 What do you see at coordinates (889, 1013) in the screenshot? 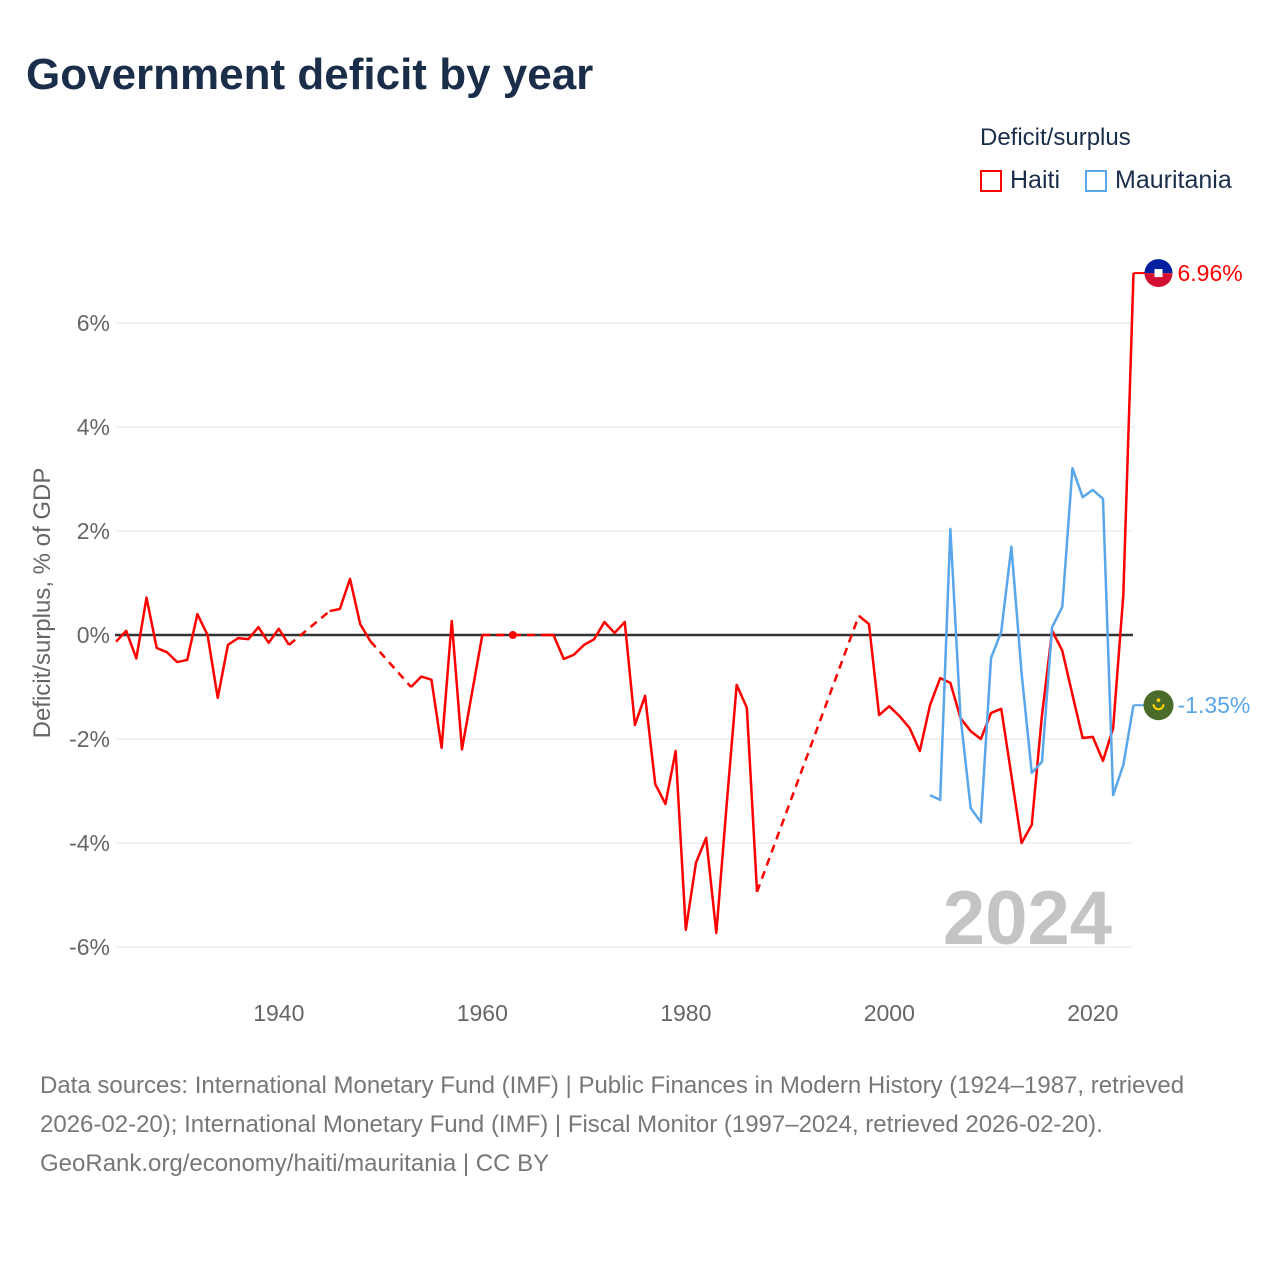
I see `x-tick-label: 2000` at bounding box center [889, 1013].